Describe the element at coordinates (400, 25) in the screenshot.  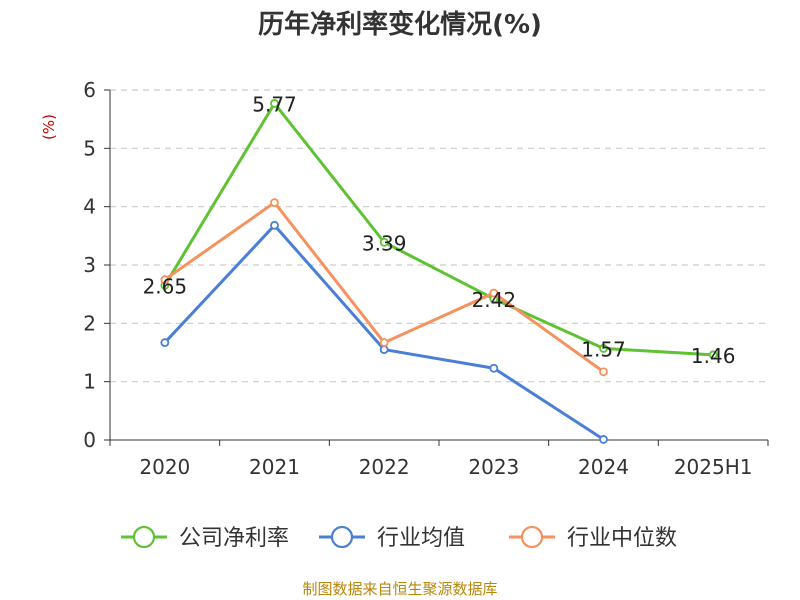
I see `chart-title: 历年净利率变化情况(%)` at that location.